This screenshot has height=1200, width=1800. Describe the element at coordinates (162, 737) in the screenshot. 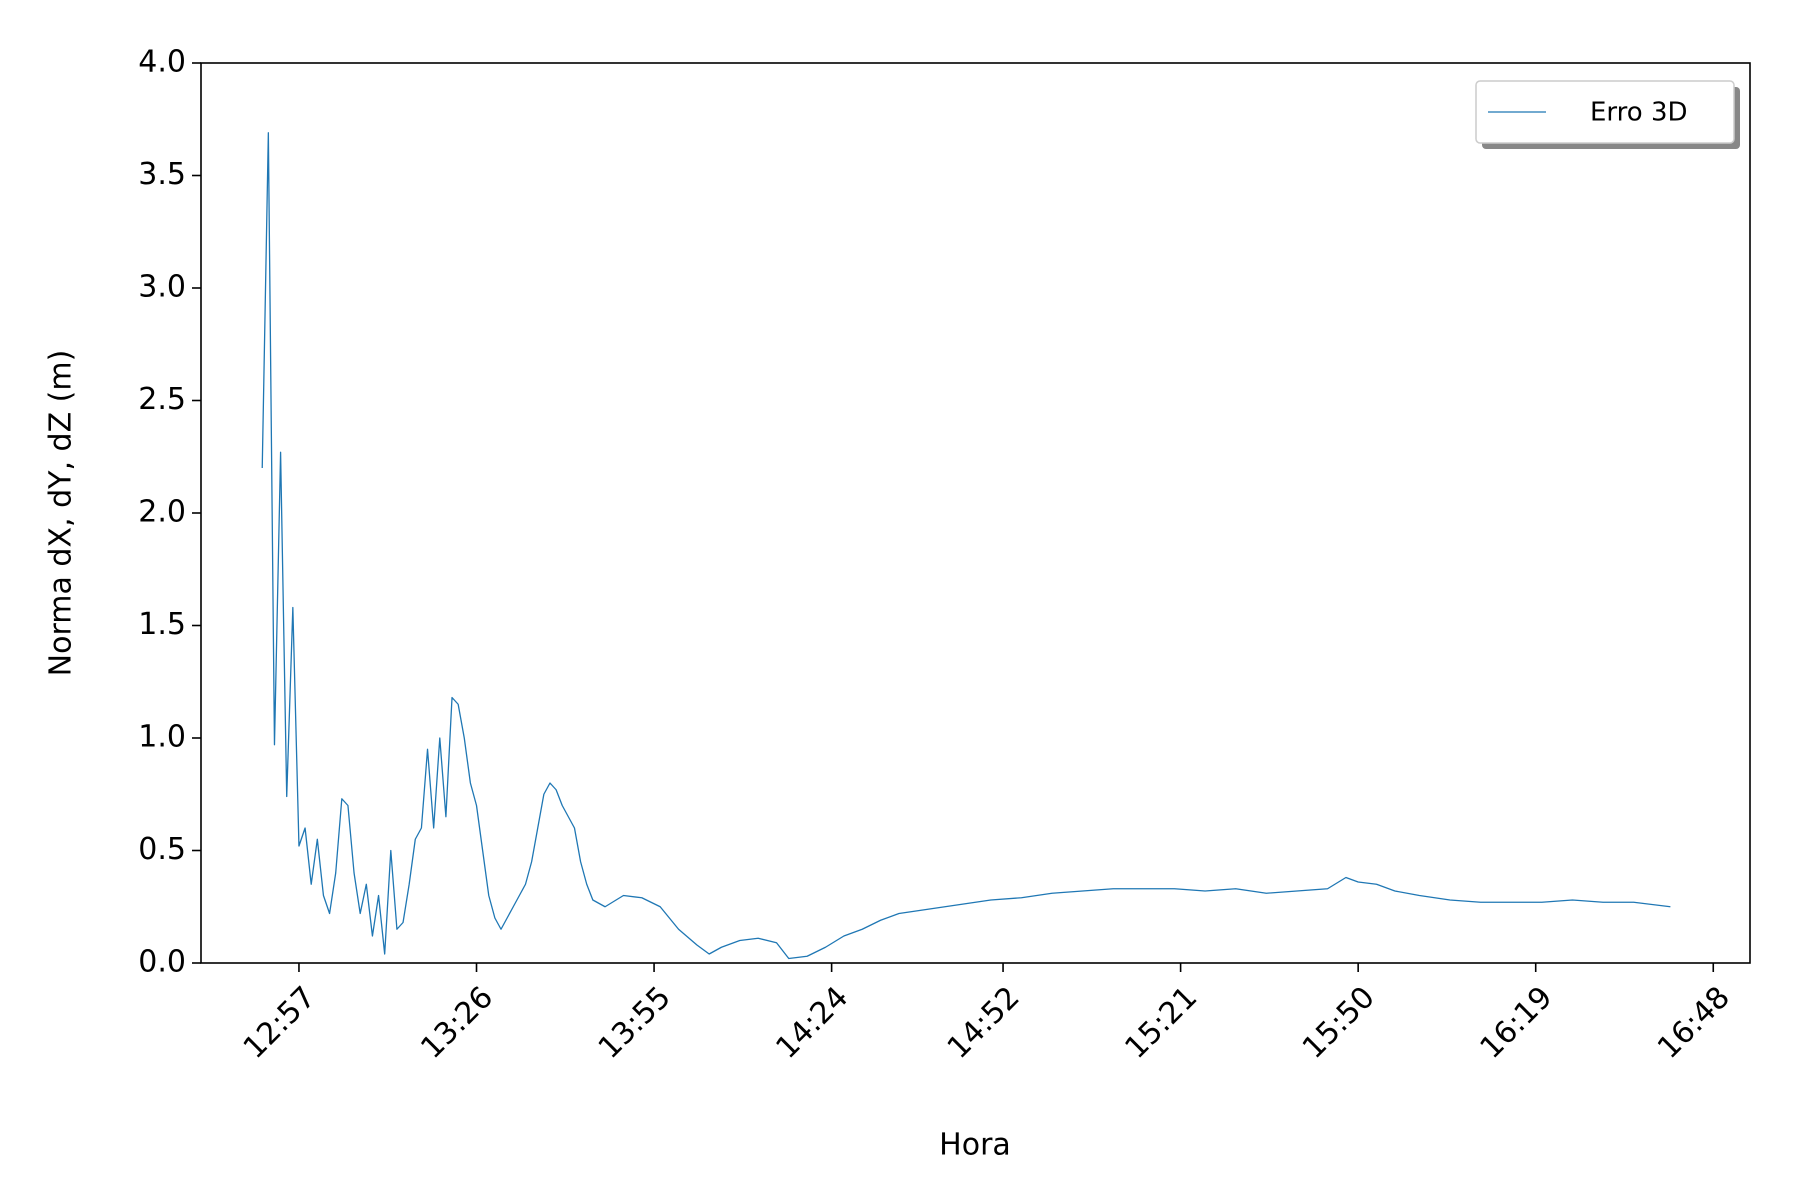

I see `y-tick-label: 1.0` at that location.